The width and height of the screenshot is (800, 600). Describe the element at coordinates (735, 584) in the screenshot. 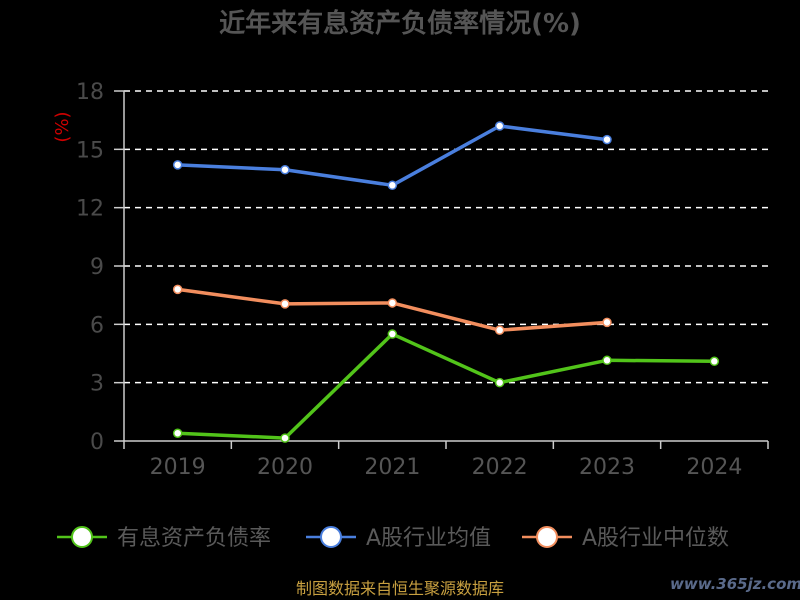

I see `watermark: www.365jz.com` at that location.